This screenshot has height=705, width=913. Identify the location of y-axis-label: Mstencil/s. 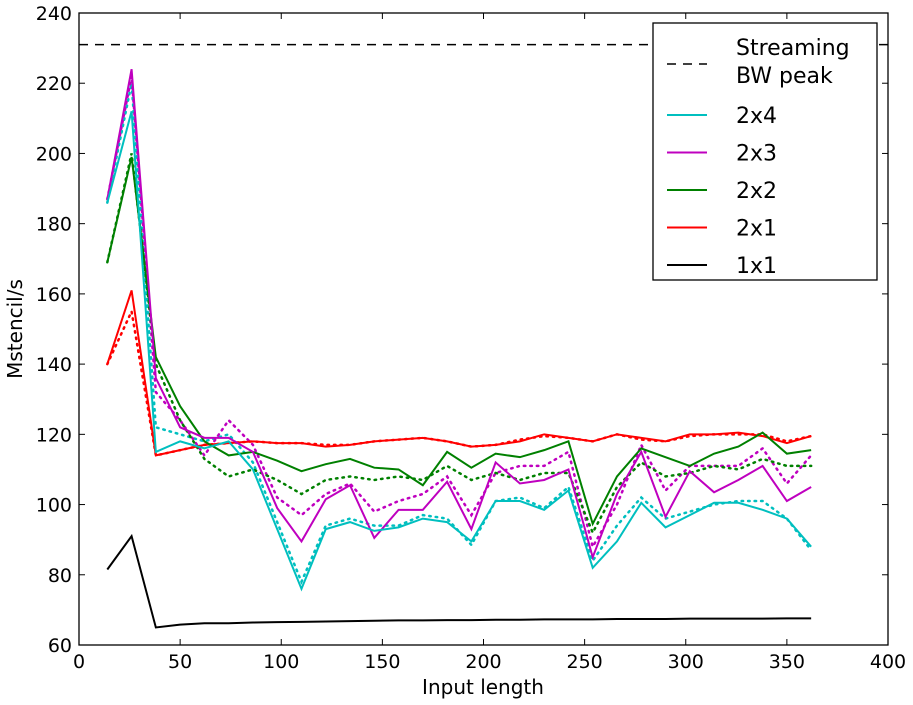
(15, 329).